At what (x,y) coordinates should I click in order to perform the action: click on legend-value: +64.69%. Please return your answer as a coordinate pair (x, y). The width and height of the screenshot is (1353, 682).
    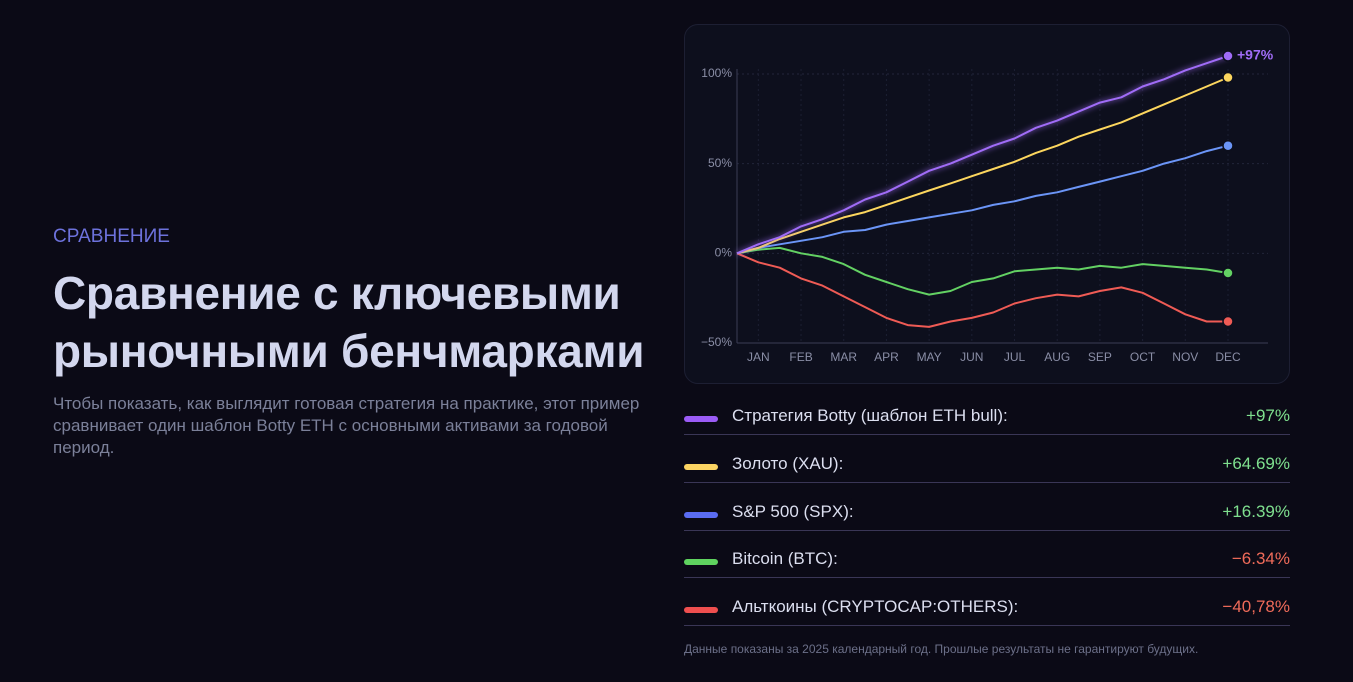
    Looking at the image, I should click on (1256, 463).